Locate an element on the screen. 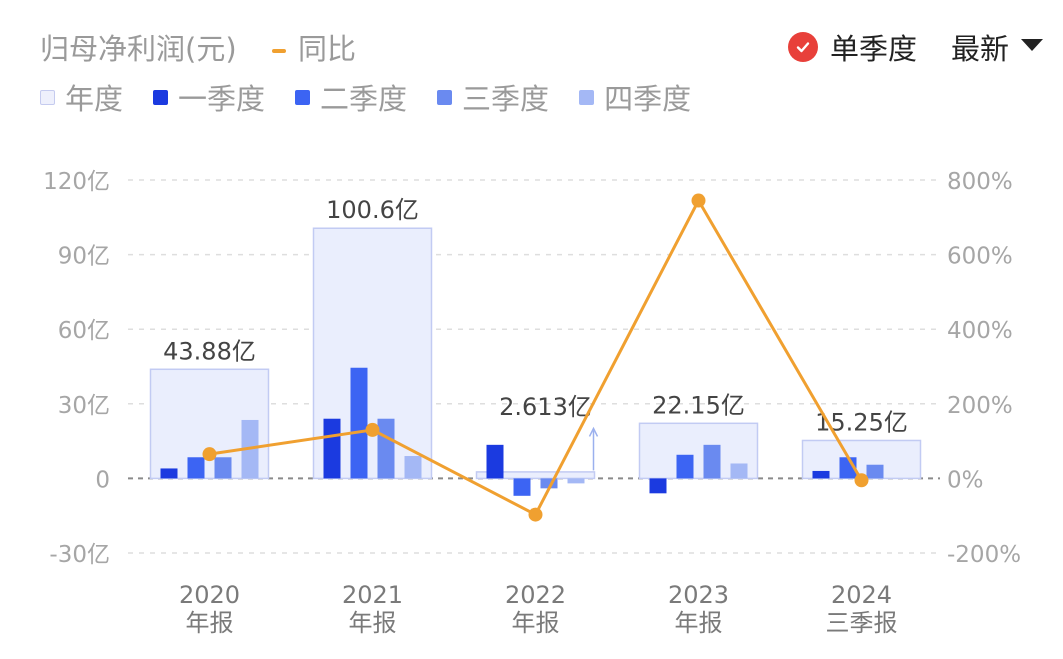 This screenshot has width=1063, height=659. legend-item-q2: 二季度 is located at coordinates (351, 97).